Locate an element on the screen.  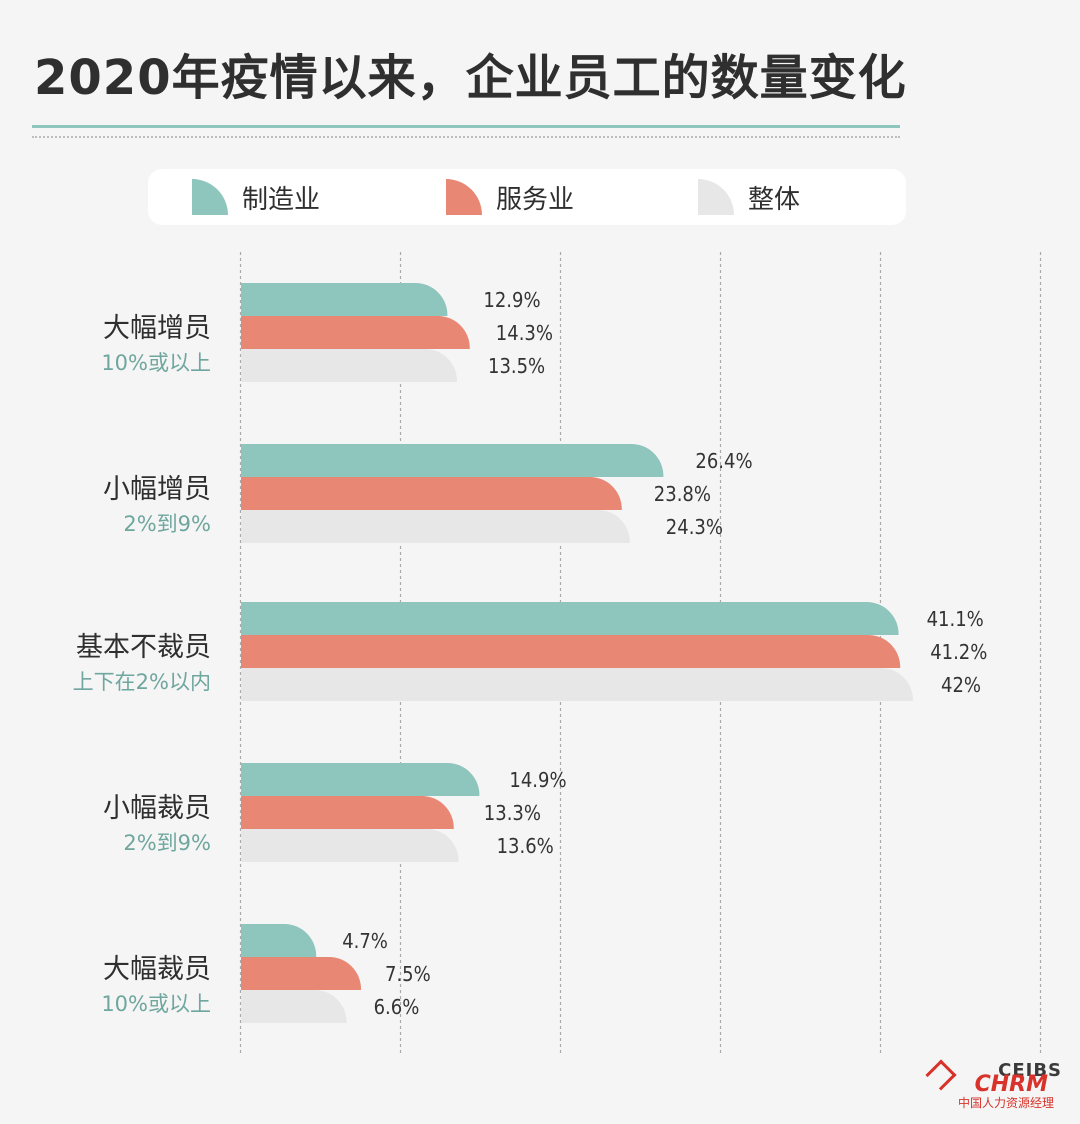
data-label: 6.6% is located at coordinates (397, 1007).